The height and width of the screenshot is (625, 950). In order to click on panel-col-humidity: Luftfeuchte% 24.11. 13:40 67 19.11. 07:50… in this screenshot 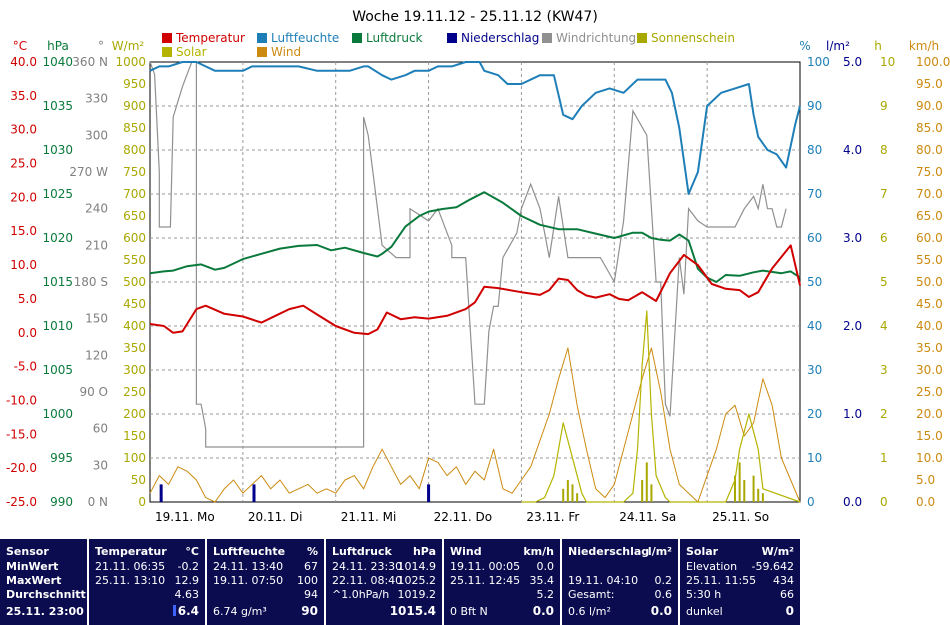, I will do `click(264, 582)`.